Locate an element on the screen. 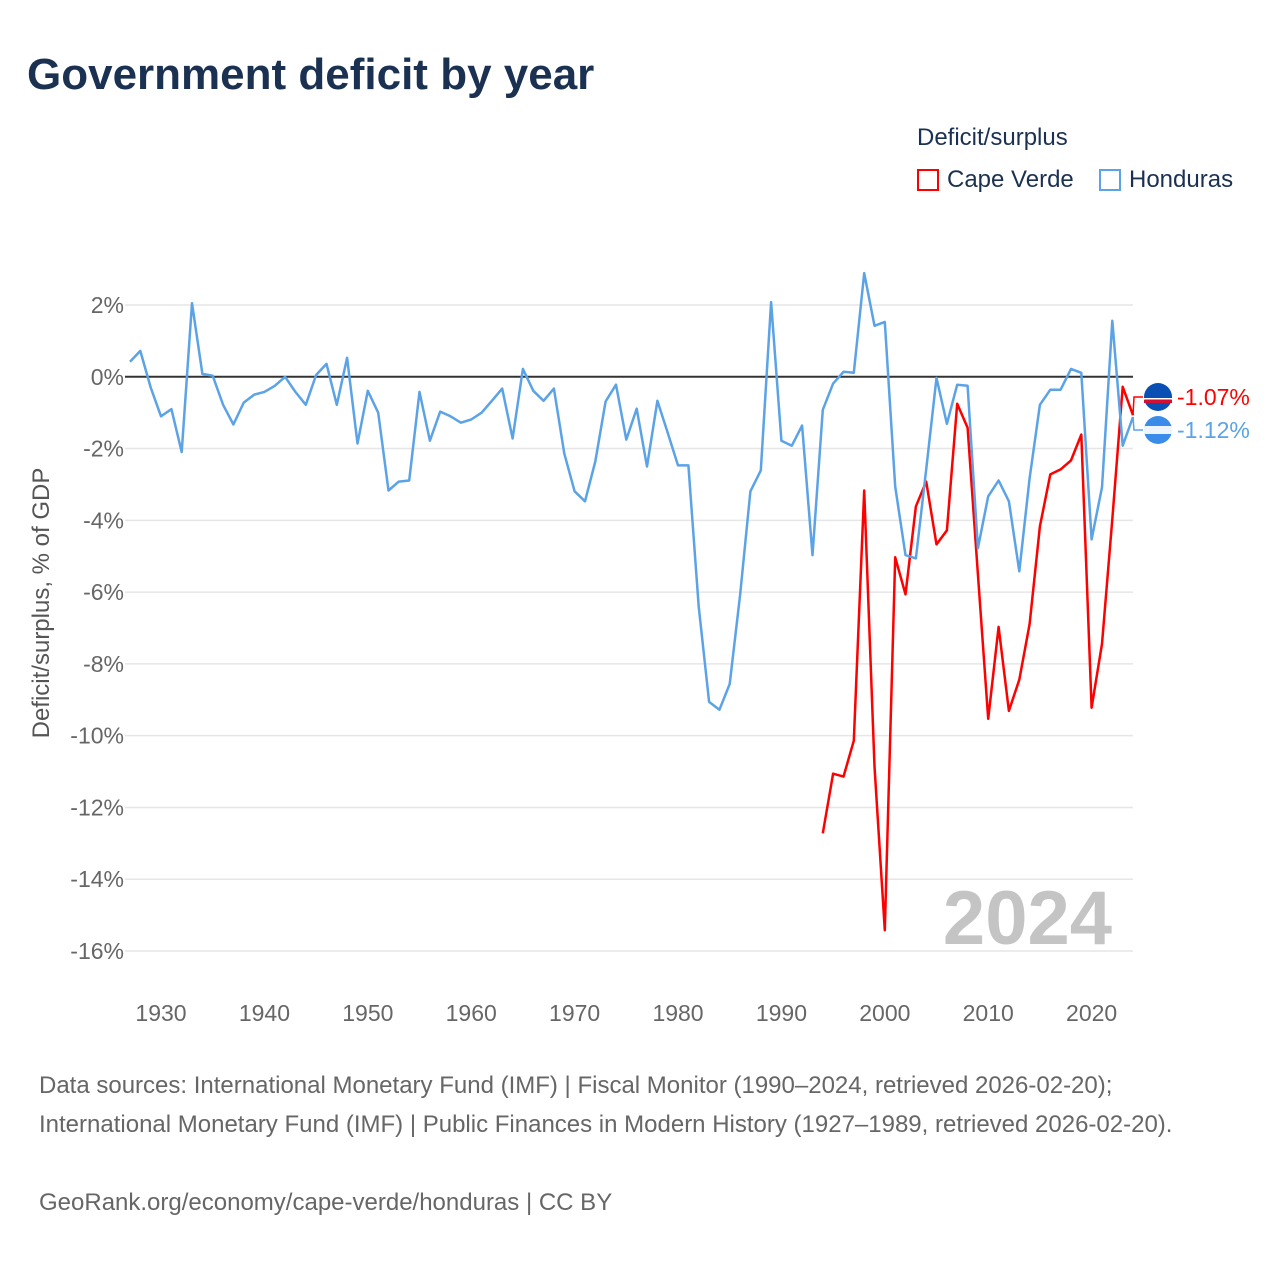 The height and width of the screenshot is (1280, 1280). x-tick-label: 1960 is located at coordinates (471, 1013).